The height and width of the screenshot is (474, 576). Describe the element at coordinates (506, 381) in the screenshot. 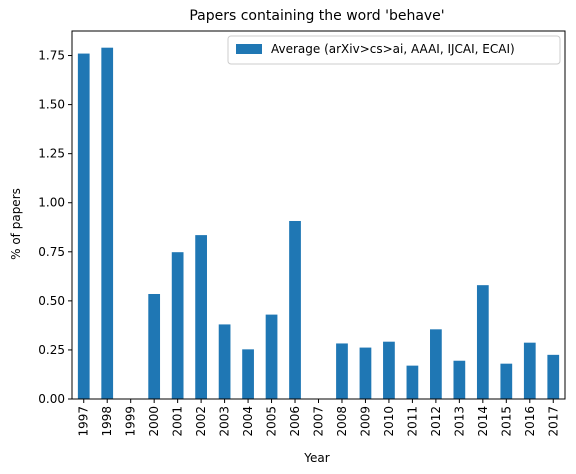

I see `bar-2015` at that location.